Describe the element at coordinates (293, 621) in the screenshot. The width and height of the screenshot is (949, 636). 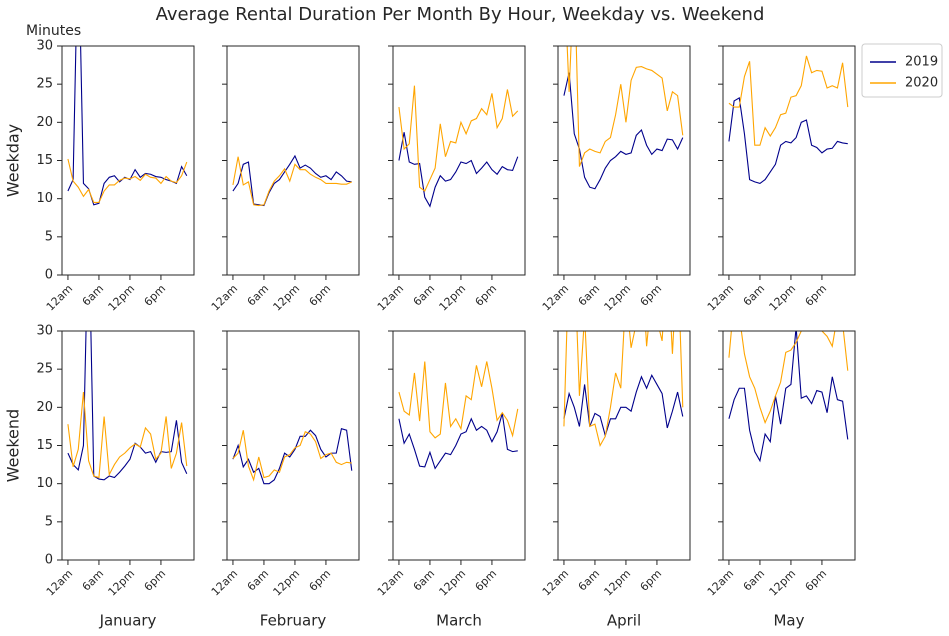
I see `column-label: February` at that location.